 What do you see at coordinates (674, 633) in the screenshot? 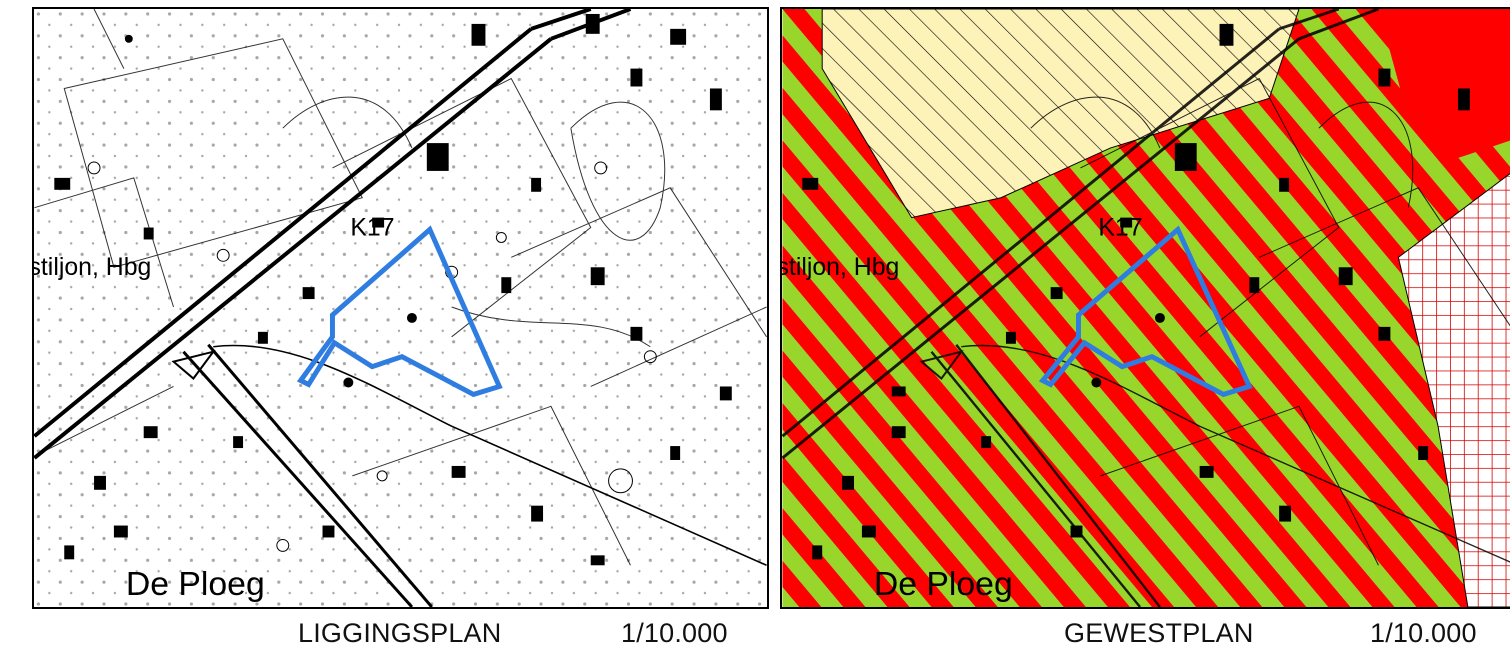
I see `liggingsplan-scale: 1/10.000` at bounding box center [674, 633].